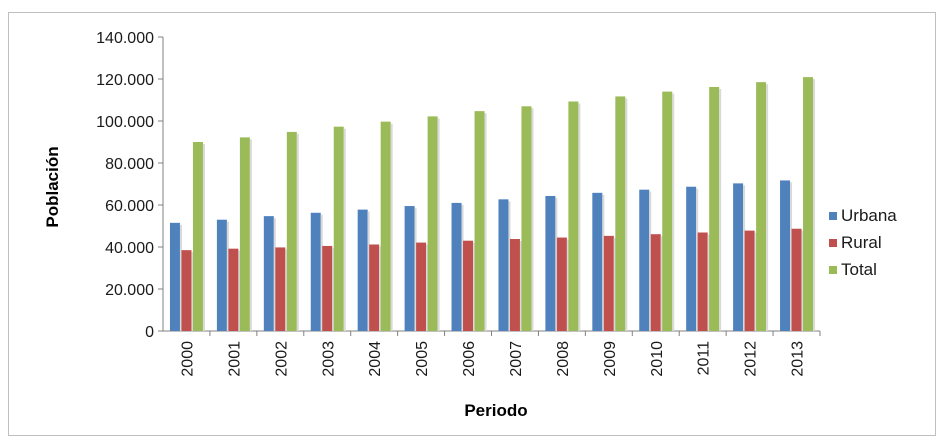 Image resolution: width=944 pixels, height=443 pixels. What do you see at coordinates (526, 218) in the screenshot?
I see `bar-total-2007` at bounding box center [526, 218].